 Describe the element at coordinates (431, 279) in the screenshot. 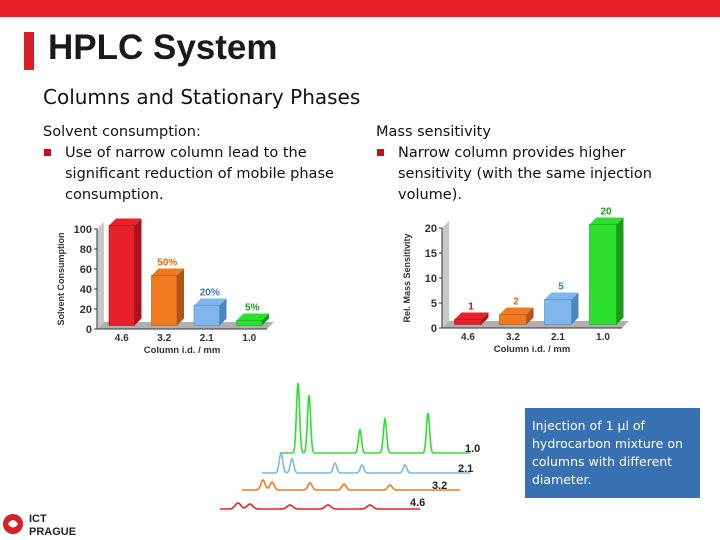

I see `y-tick-label: 10` at that location.